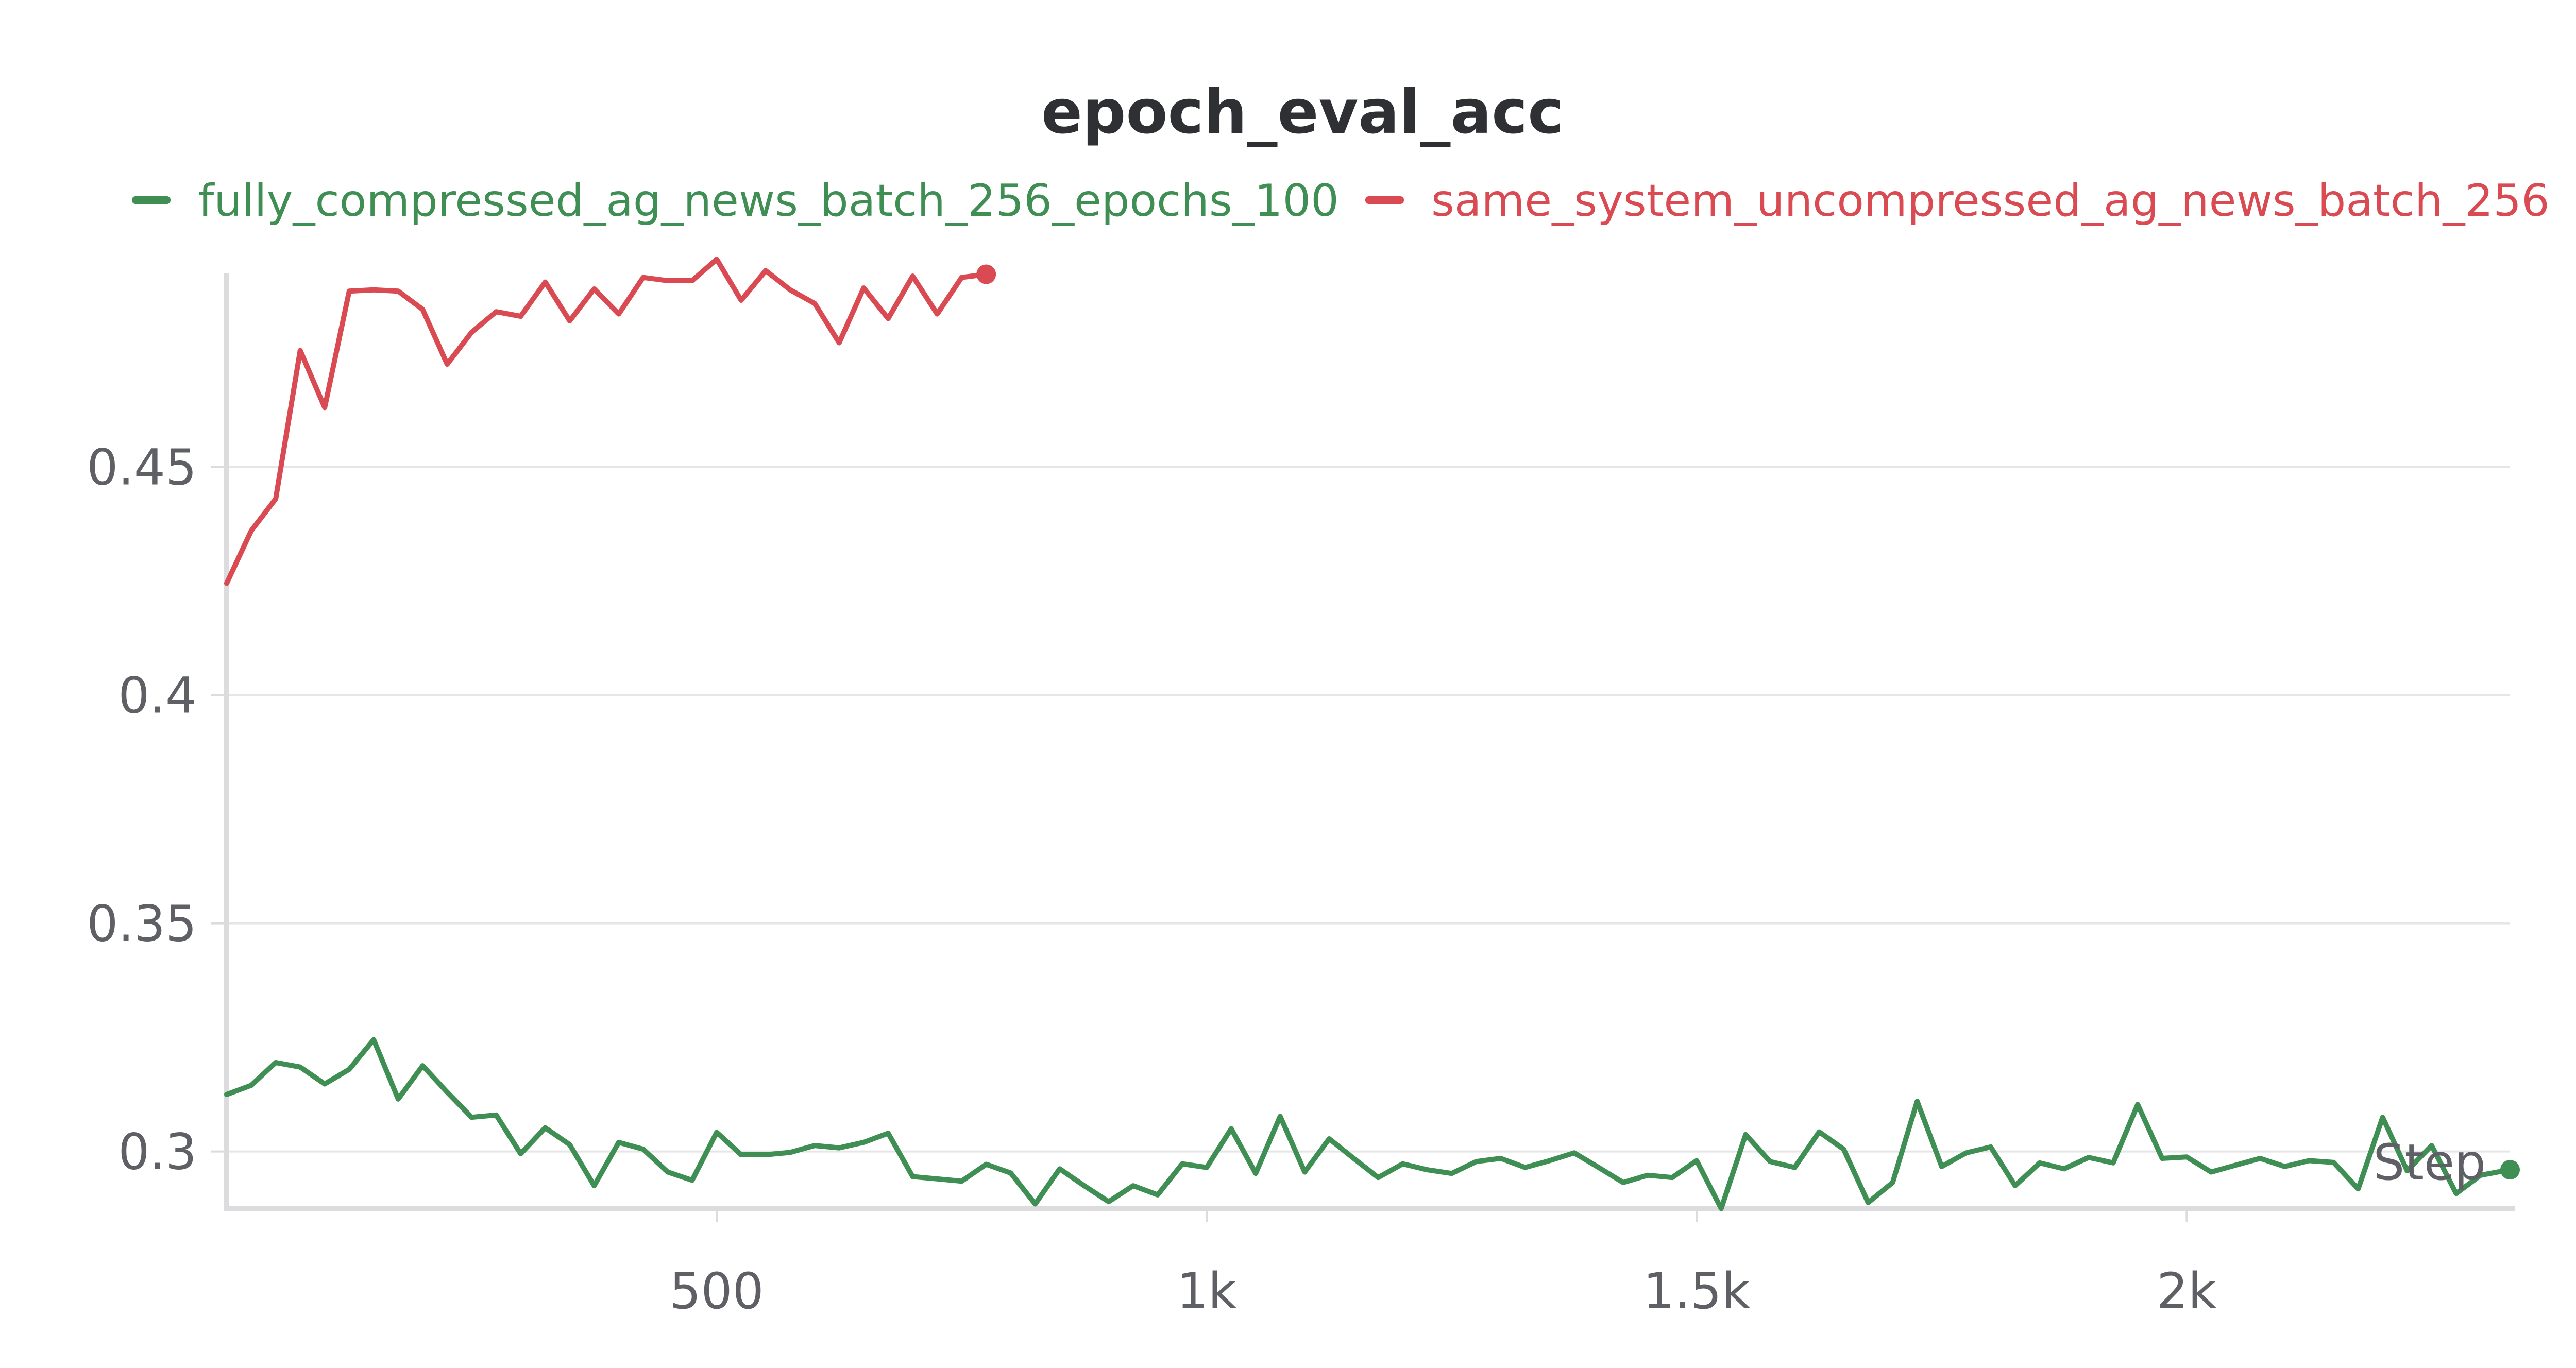  I want to click on series-line-fully-compressed, so click(1368, 1124).